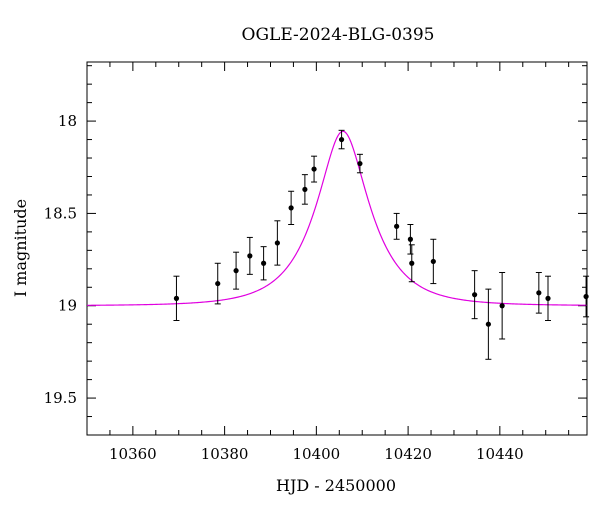  What do you see at coordinates (133, 454) in the screenshot?
I see `x-tick-label: 10360` at bounding box center [133, 454].